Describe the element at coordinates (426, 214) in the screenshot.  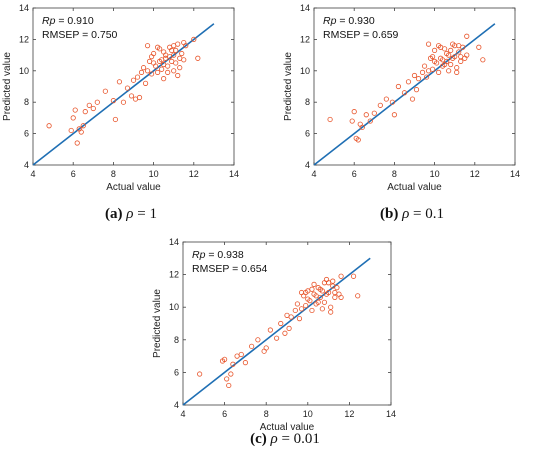
I see `caption-value: = 0.1` at that location.